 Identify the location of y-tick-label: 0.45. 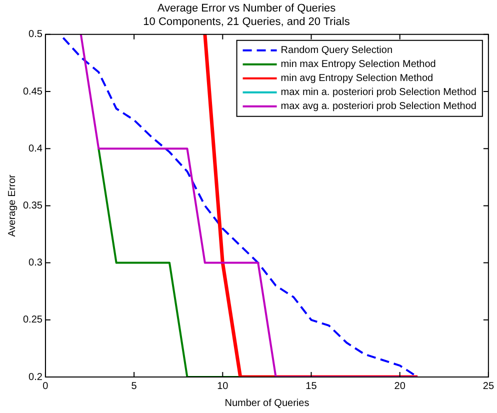
(32, 92).